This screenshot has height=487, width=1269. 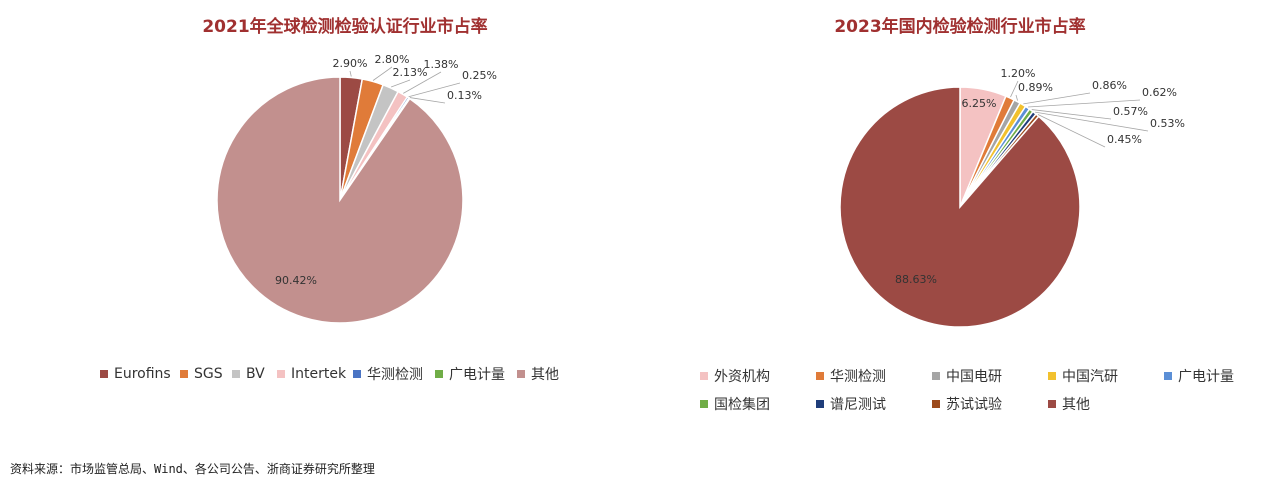 What do you see at coordinates (464, 95) in the screenshot?
I see `chart1-label-5: 0.13%` at bounding box center [464, 95].